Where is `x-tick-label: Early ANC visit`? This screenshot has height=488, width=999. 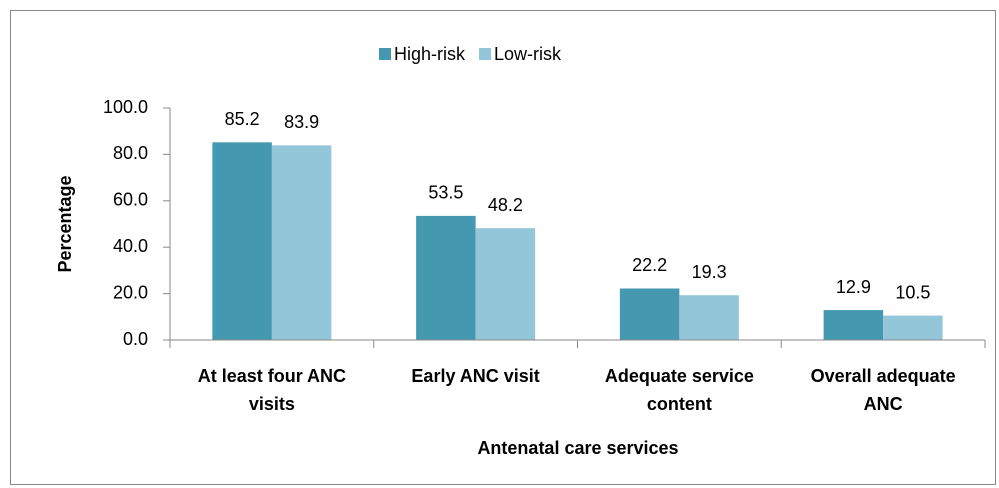
x-tick-label: Early ANC visit is located at coordinates (475, 376).